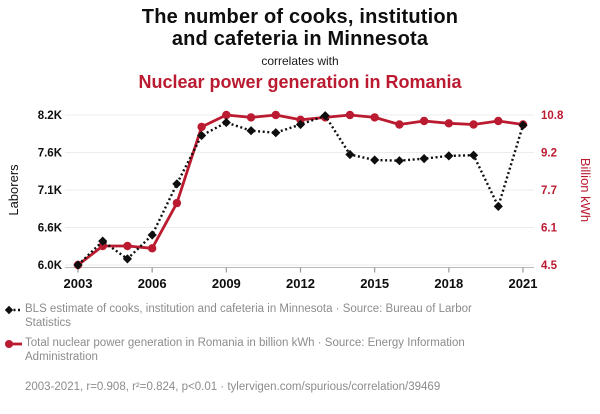  Describe the element at coordinates (50, 266) in the screenshot. I see `svg-text: 6.0K` at that location.